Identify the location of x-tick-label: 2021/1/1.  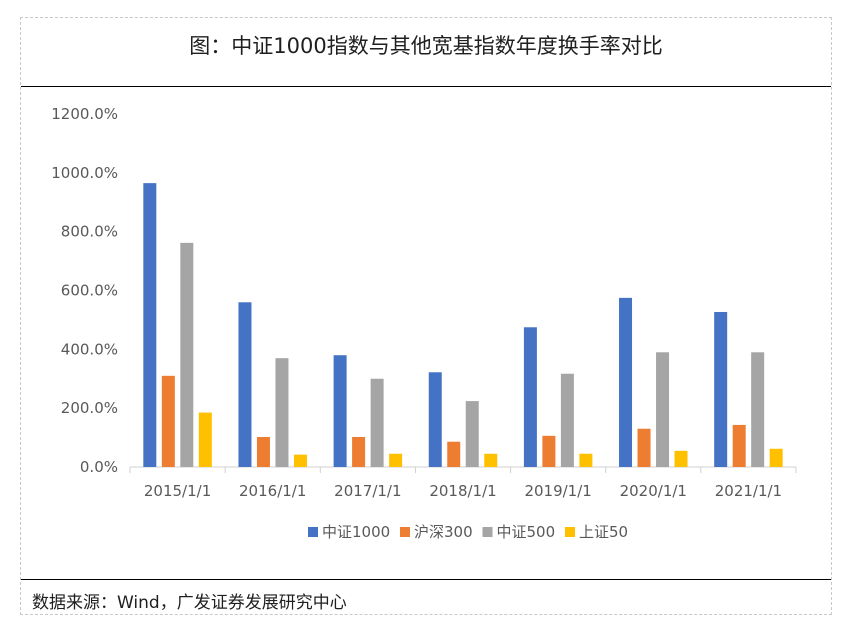
(748, 491).